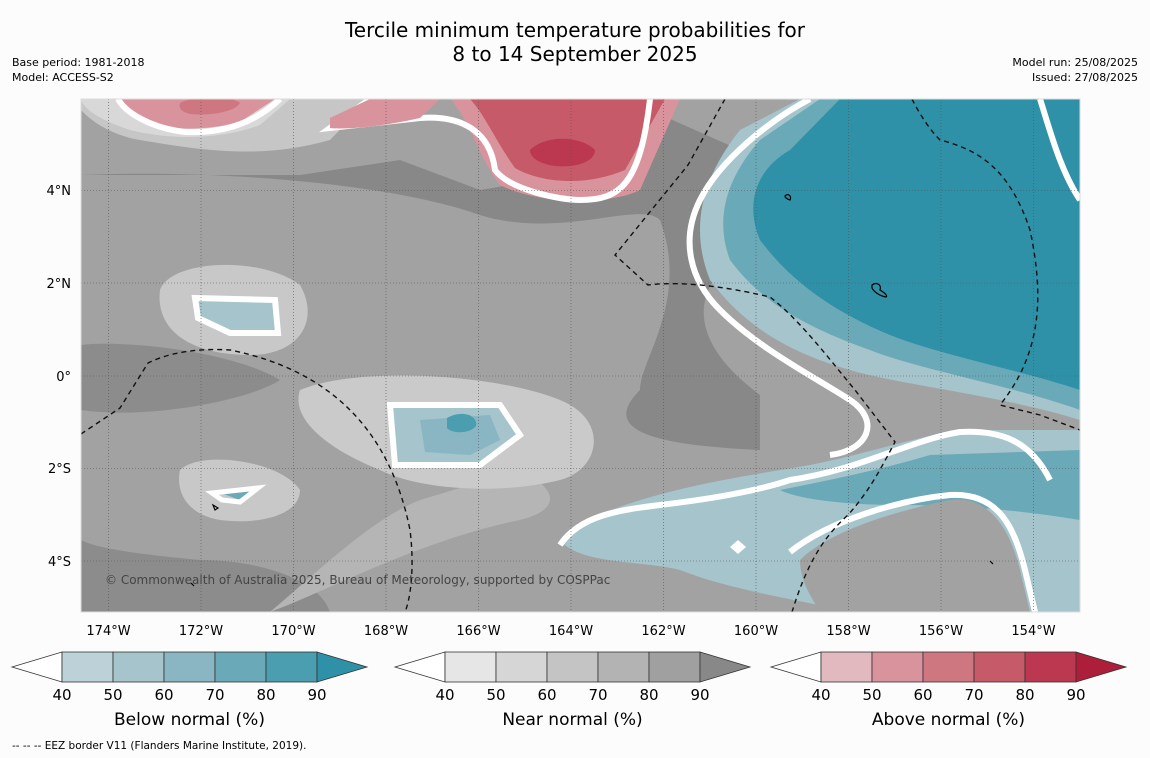  I want to click on lon-label: 156°W, so click(941, 631).